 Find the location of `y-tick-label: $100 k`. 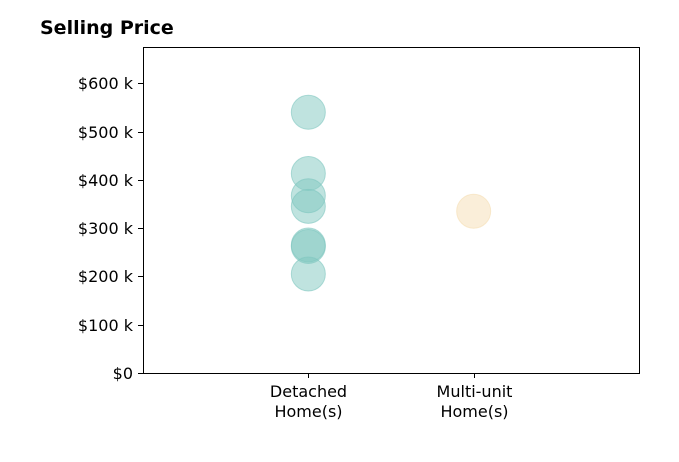

y-tick-label: $100 k is located at coordinates (106, 325).